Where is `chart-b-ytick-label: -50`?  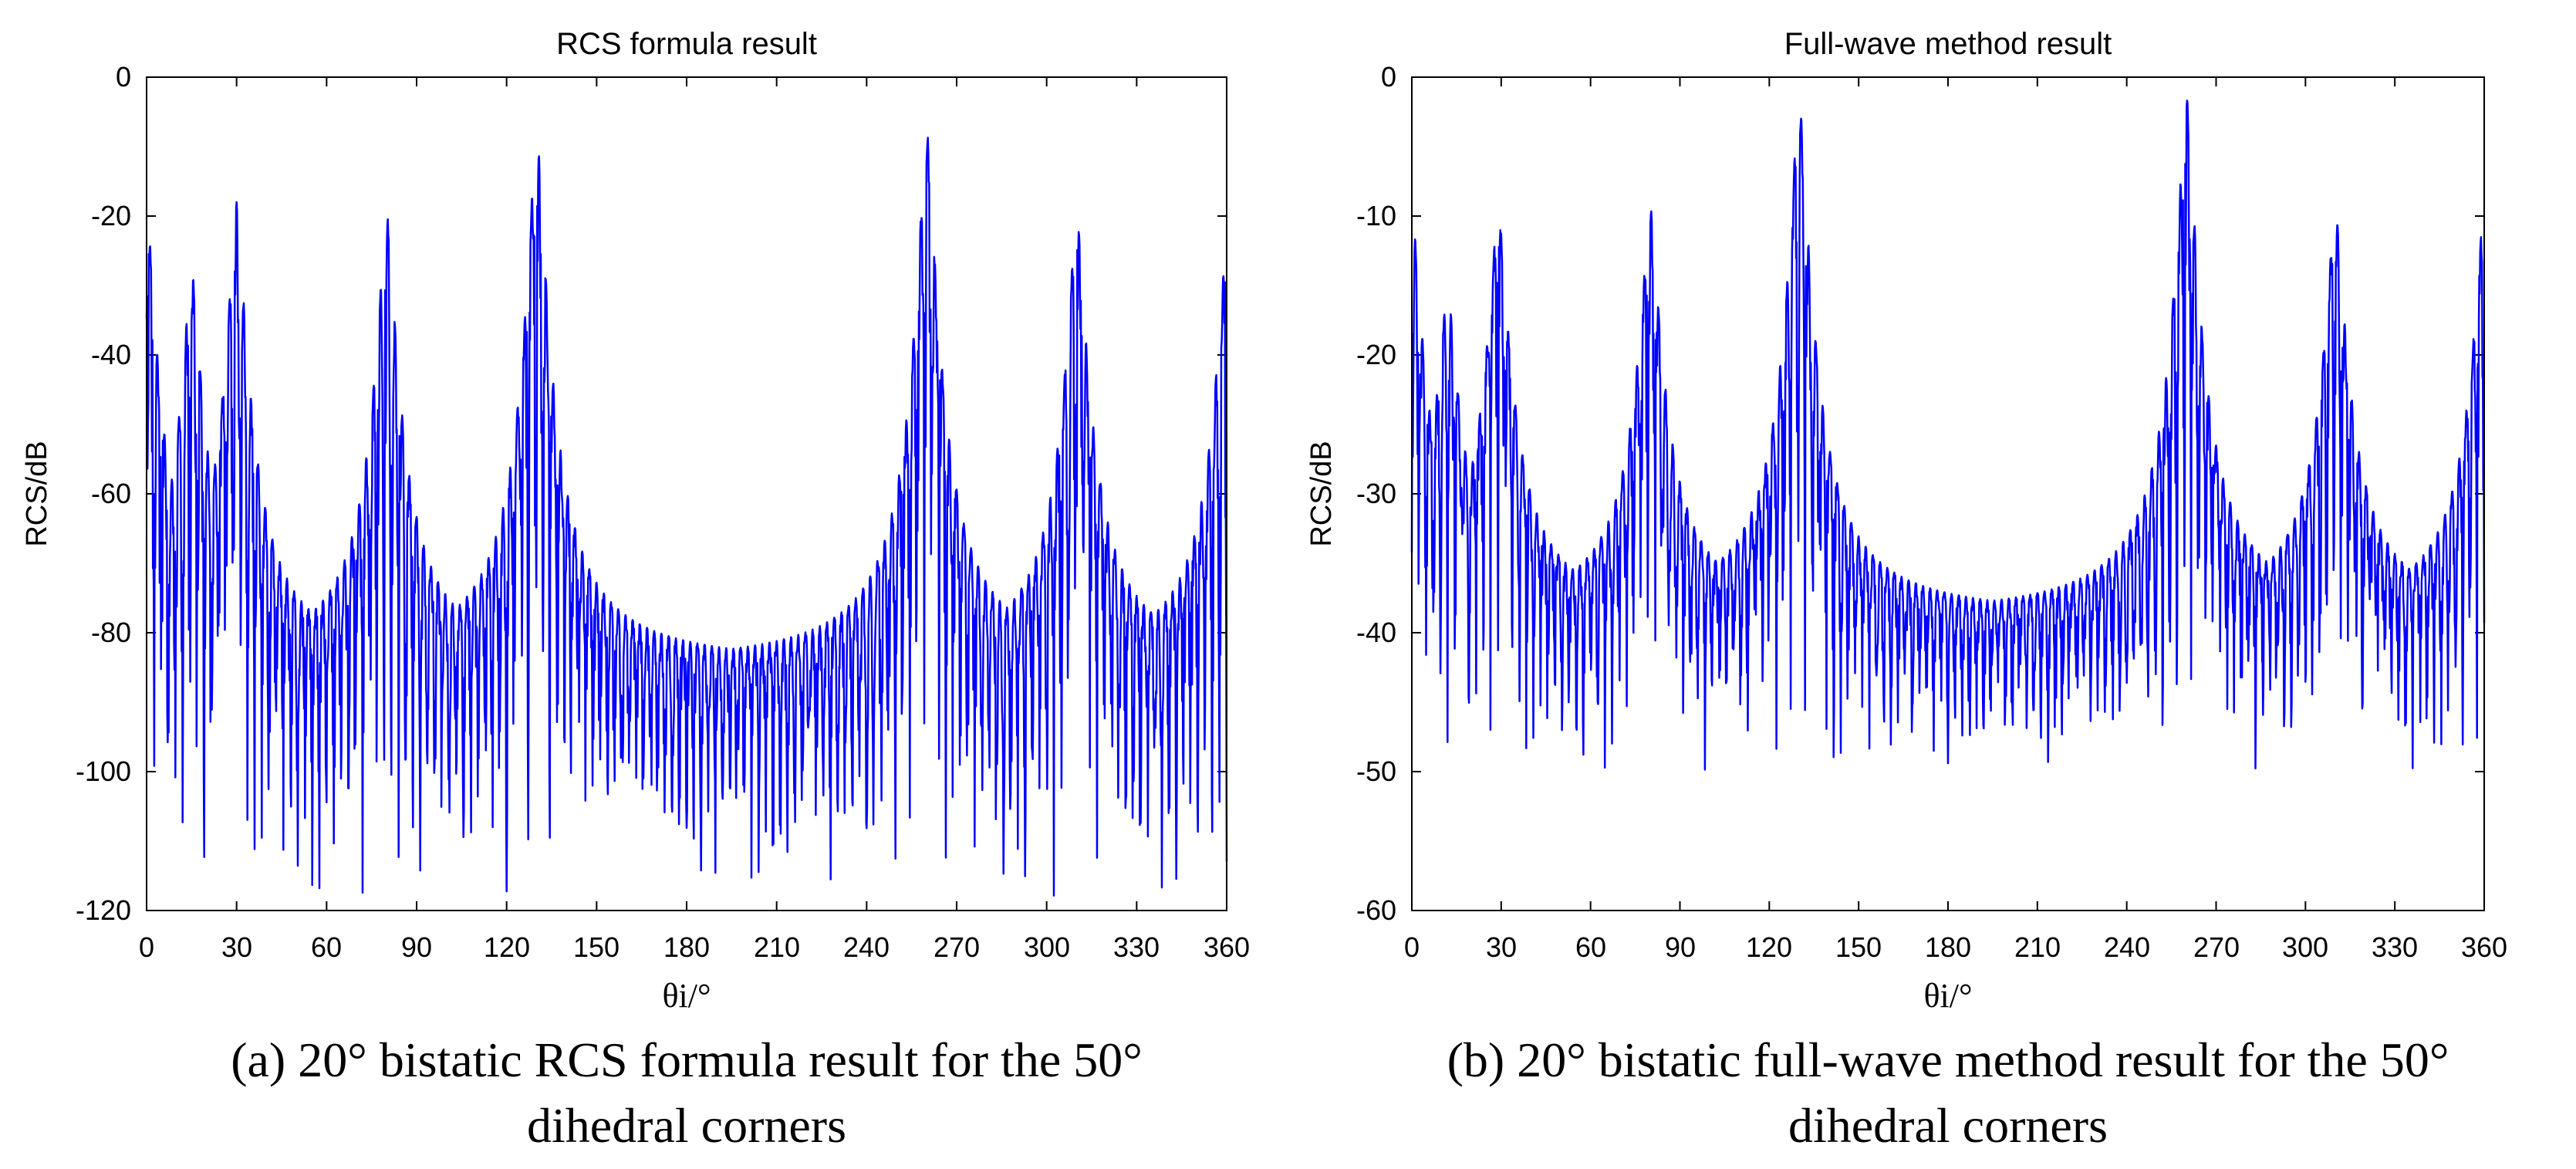
chart-b-ytick-label: -50 is located at coordinates (1376, 771).